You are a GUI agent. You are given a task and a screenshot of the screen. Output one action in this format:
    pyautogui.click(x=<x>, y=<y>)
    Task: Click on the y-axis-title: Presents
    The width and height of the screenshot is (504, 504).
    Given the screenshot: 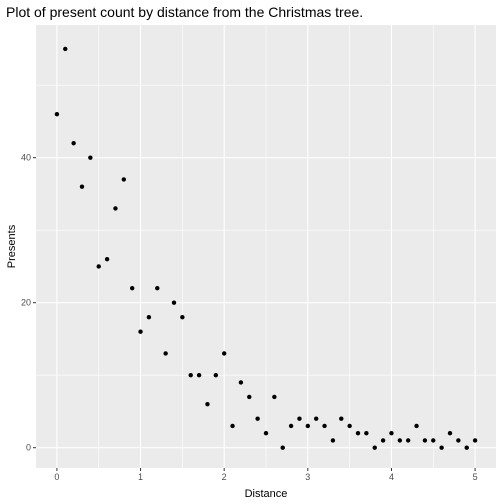 What is the action you would take?
    pyautogui.click(x=12, y=246)
    